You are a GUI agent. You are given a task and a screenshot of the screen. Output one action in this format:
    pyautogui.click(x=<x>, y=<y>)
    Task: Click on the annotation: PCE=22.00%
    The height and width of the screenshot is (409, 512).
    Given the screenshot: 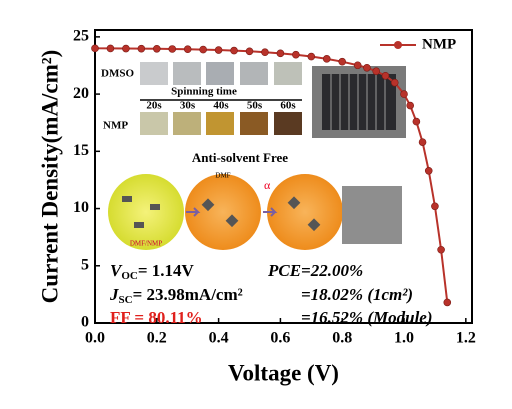 What is the action you would take?
    pyautogui.click(x=315, y=270)
    